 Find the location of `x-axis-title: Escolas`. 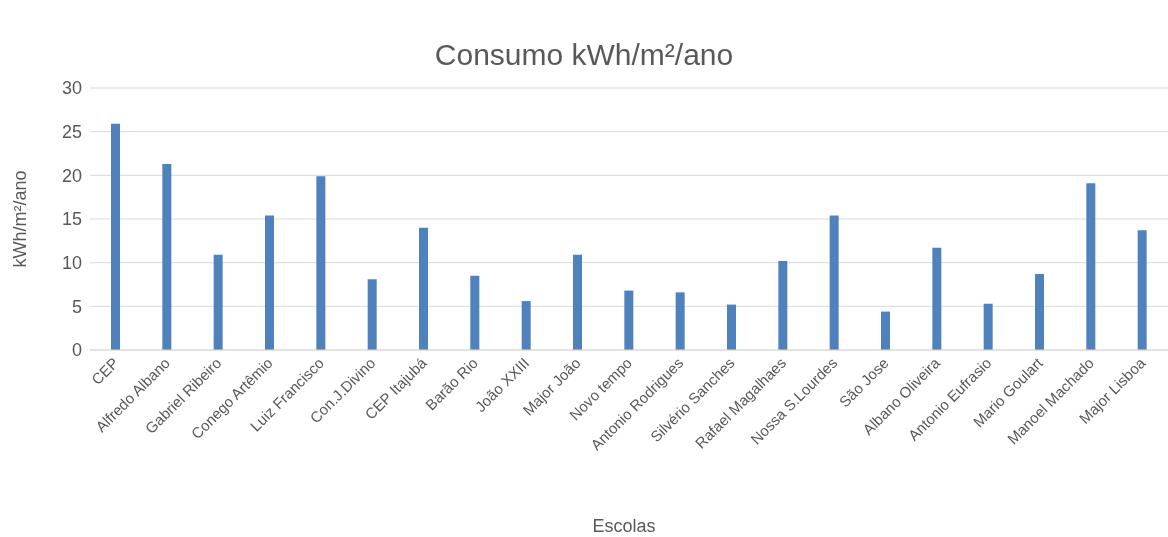

x-axis-title: Escolas is located at coordinates (624, 526).